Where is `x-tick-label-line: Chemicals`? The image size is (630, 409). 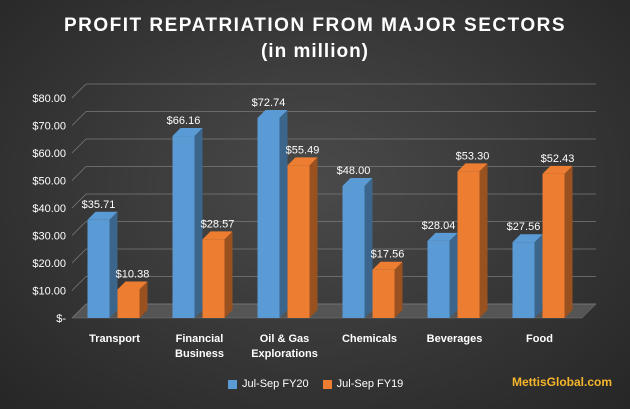 x-tick-label-line: Chemicals is located at coordinates (369, 339).